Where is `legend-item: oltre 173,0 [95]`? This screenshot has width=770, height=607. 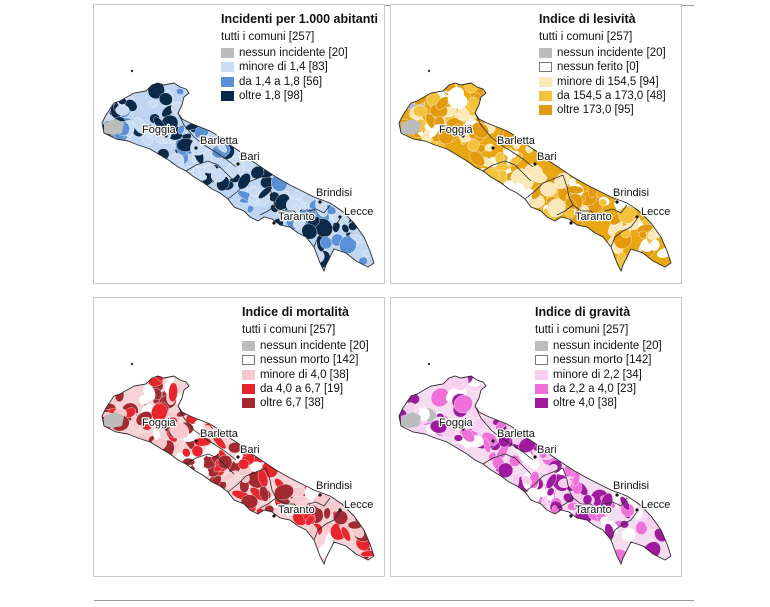
legend-item: oltre 173,0 [95] is located at coordinates (602, 110).